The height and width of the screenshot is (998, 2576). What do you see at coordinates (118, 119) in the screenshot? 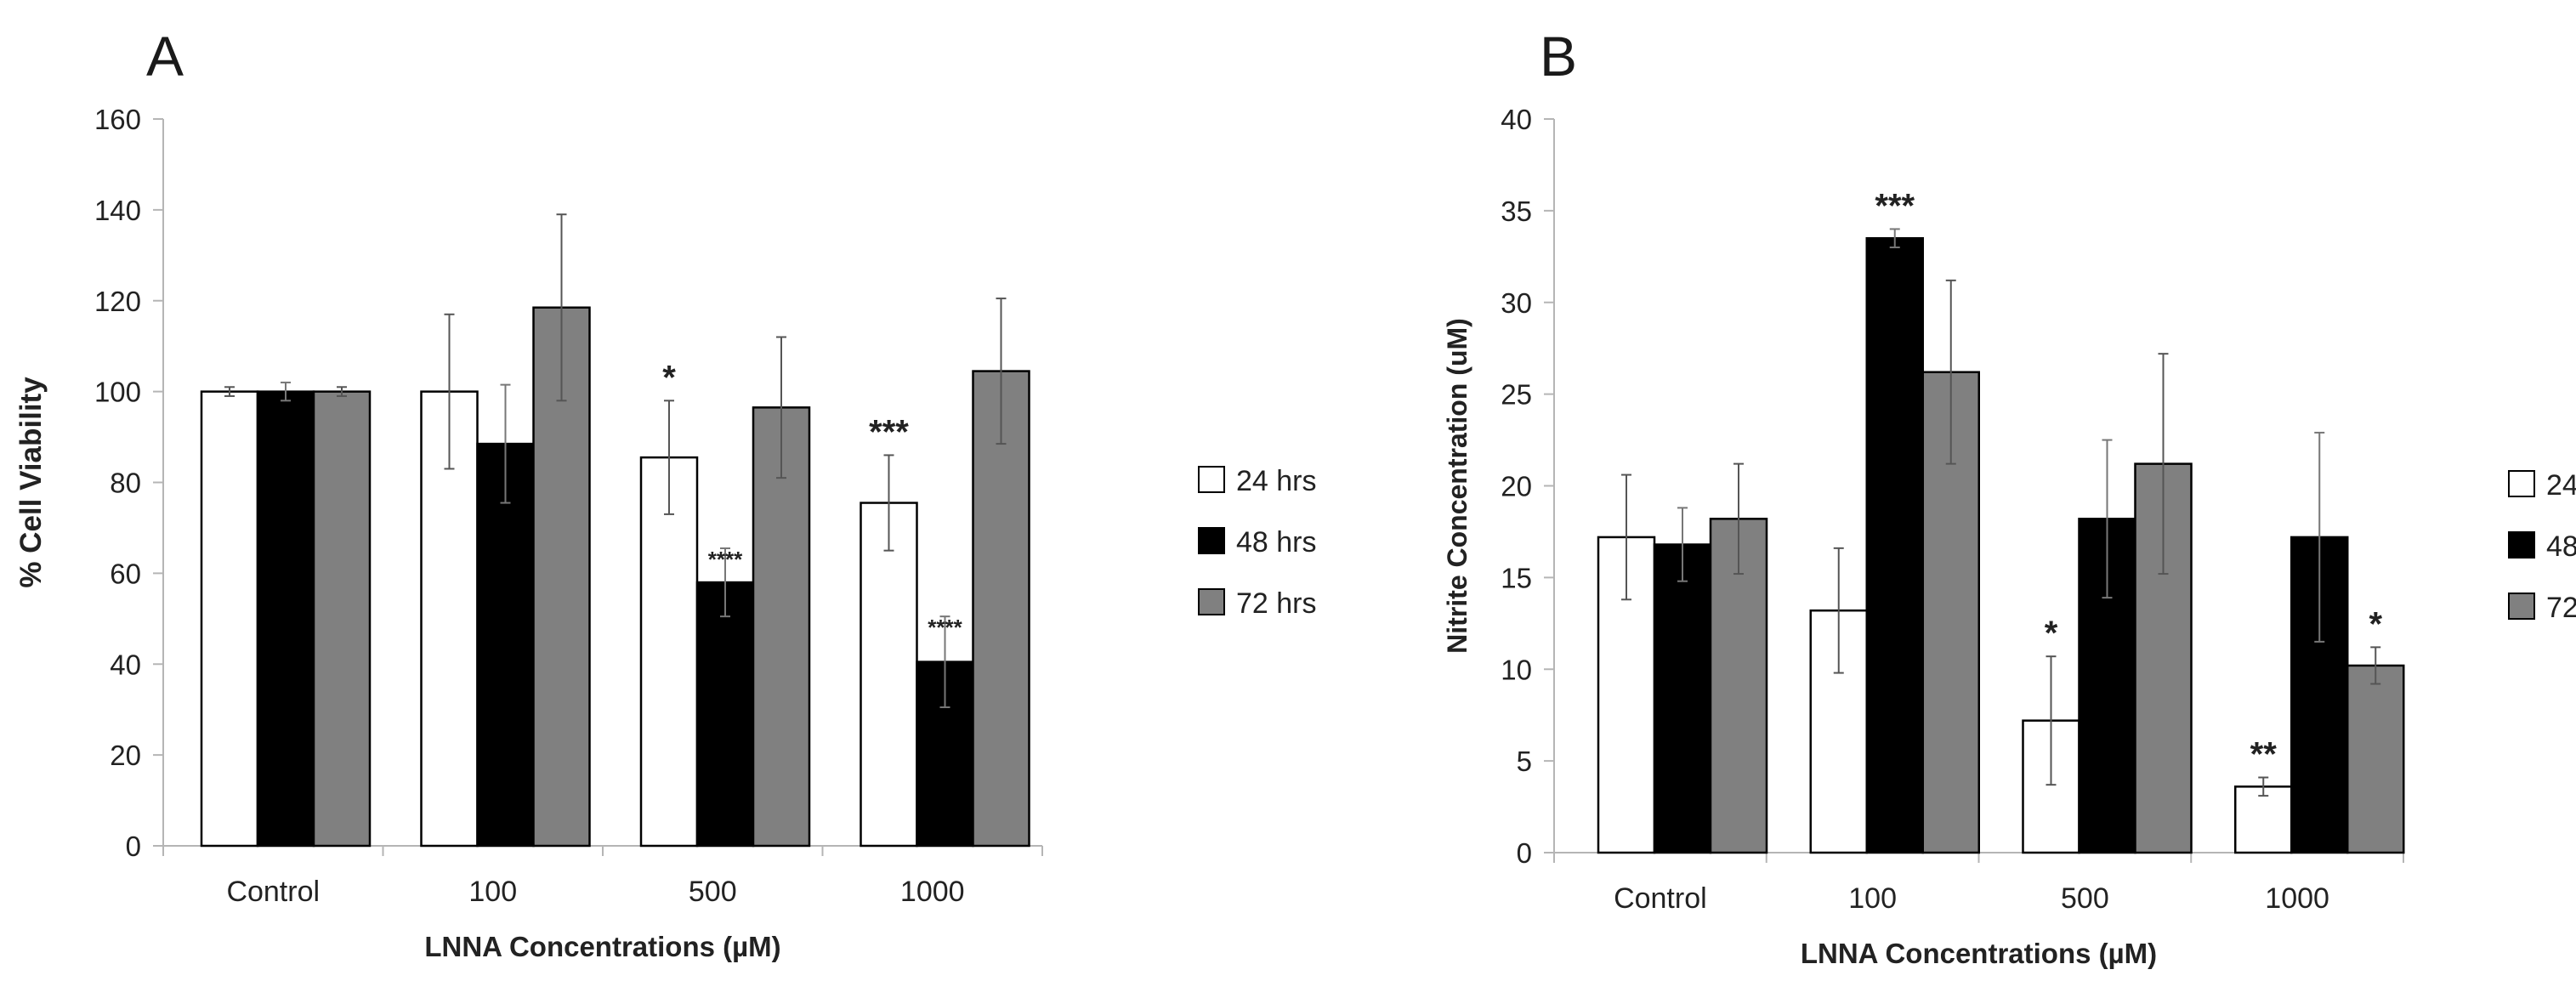
I see `y-tick-label: 160` at bounding box center [118, 119].